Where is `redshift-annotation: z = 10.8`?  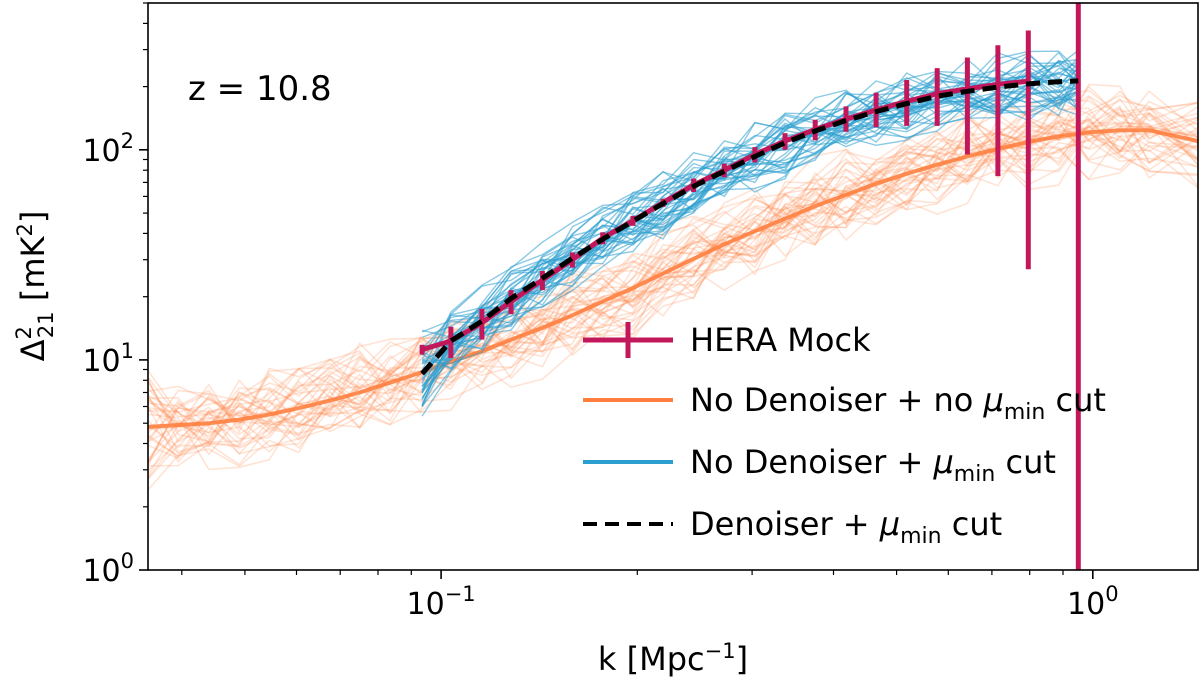 redshift-annotation: z = 10.8 is located at coordinates (260, 89).